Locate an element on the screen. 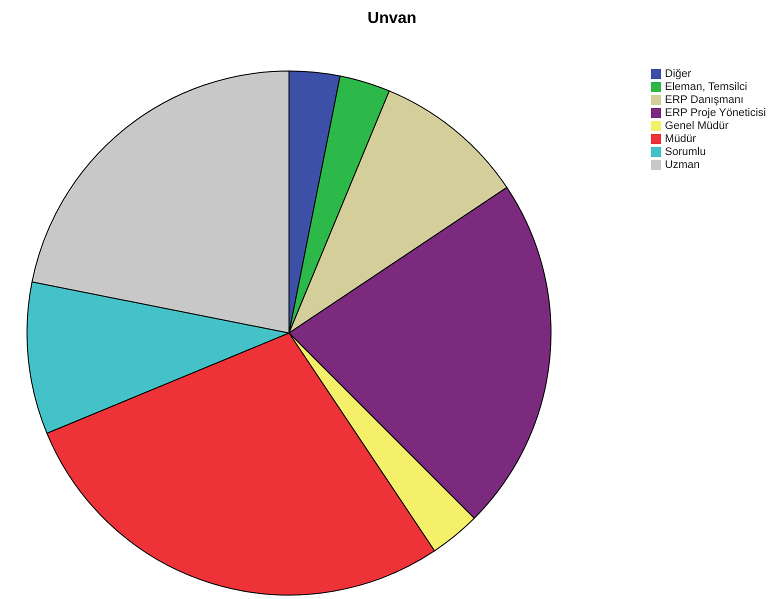 This screenshot has height=599, width=784. legend-label: Genel Müdür is located at coordinates (696, 126).